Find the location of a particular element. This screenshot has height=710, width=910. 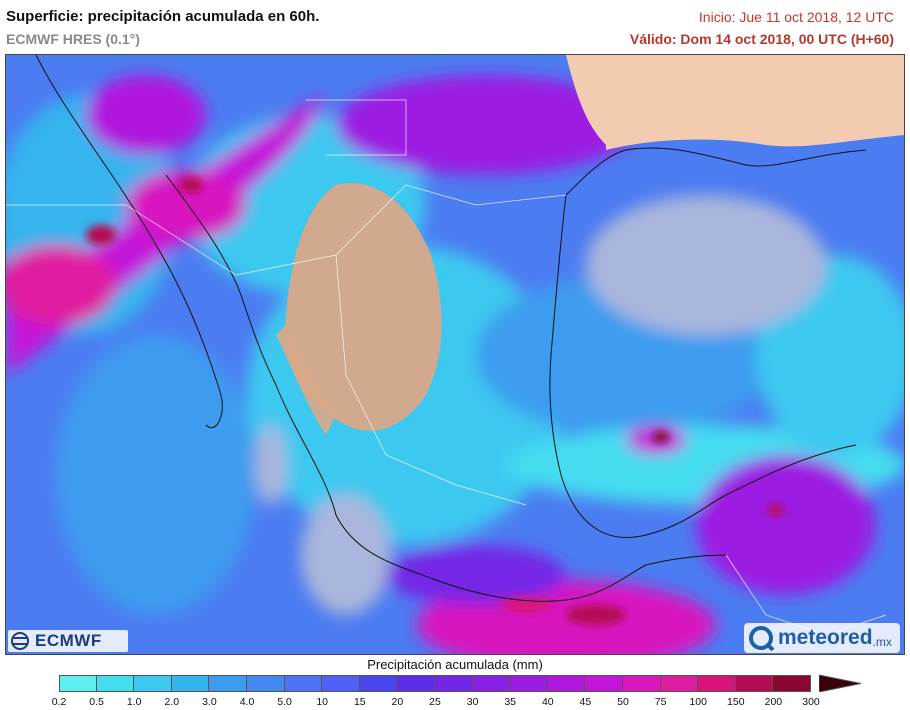

scale-tick-label: 0.2 is located at coordinates (59, 702).